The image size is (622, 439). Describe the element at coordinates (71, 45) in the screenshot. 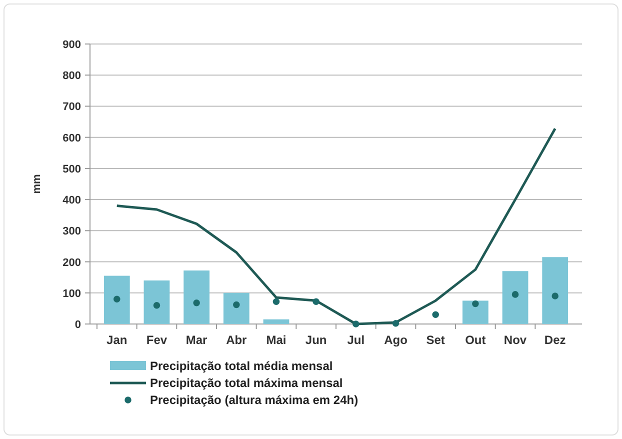

I see `y-tick-label: 900` at that location.